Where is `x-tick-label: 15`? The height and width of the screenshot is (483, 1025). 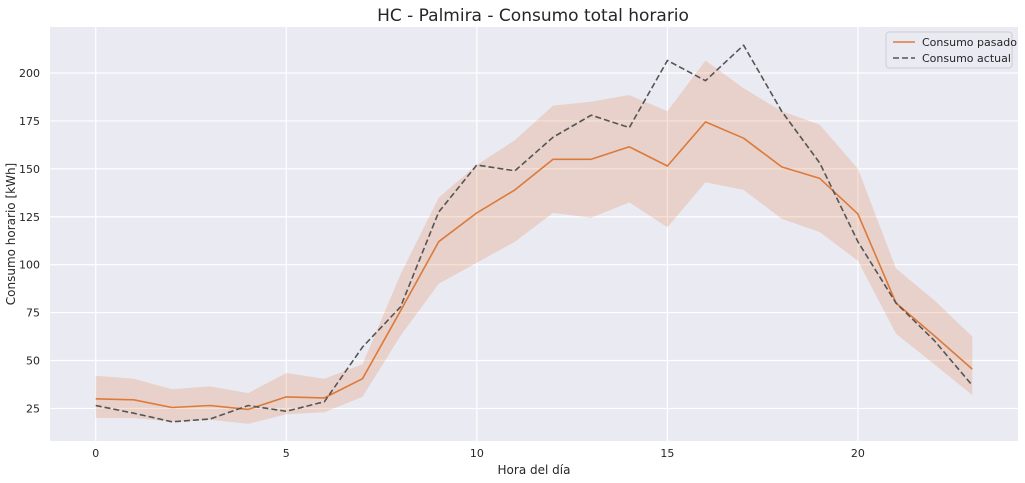
x-tick-label: 15 is located at coordinates (667, 453).